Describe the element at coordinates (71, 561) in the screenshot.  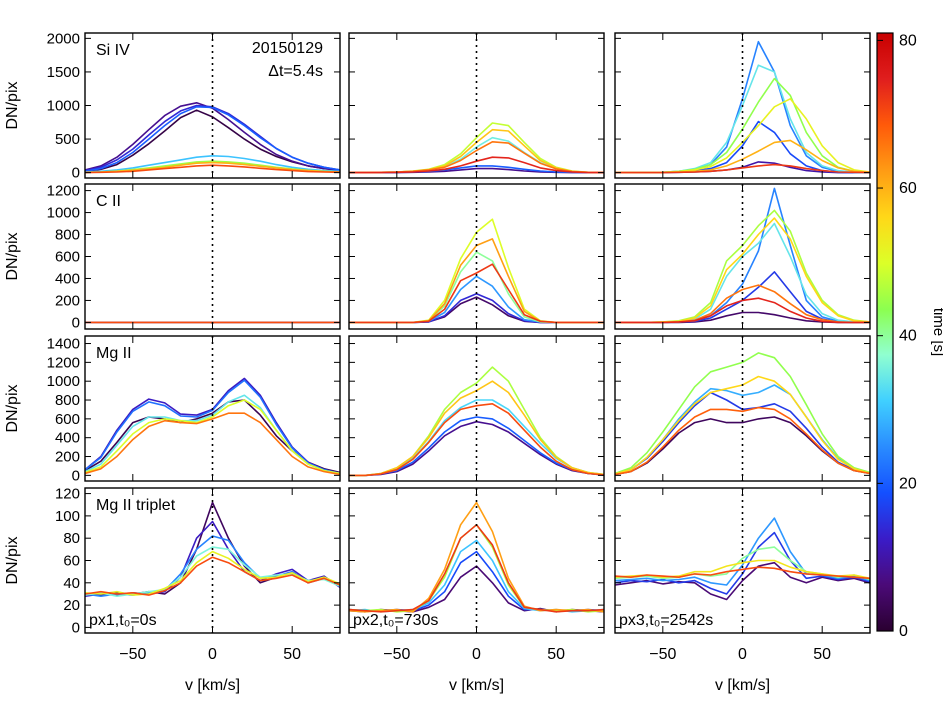
I see `y-tick-label: 60` at that location.